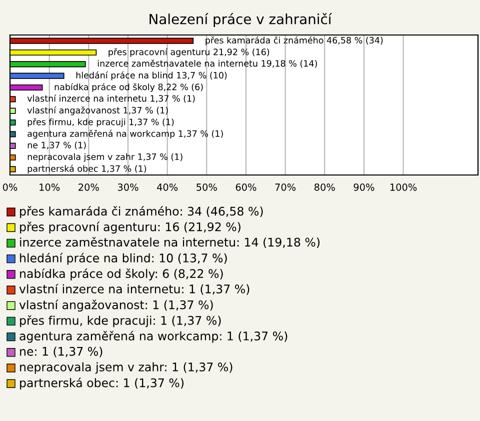 The image size is (480, 421). Describe the element at coordinates (324, 187) in the screenshot. I see `x-tick-label: 80%` at that location.